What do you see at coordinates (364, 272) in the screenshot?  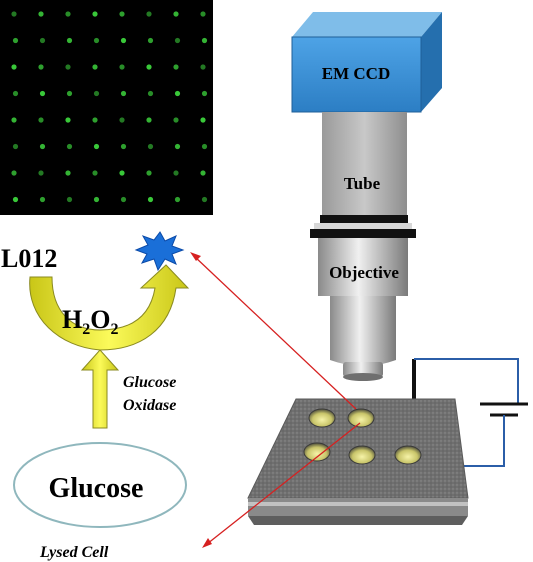 I see `objective-label: Objective` at bounding box center [364, 272].